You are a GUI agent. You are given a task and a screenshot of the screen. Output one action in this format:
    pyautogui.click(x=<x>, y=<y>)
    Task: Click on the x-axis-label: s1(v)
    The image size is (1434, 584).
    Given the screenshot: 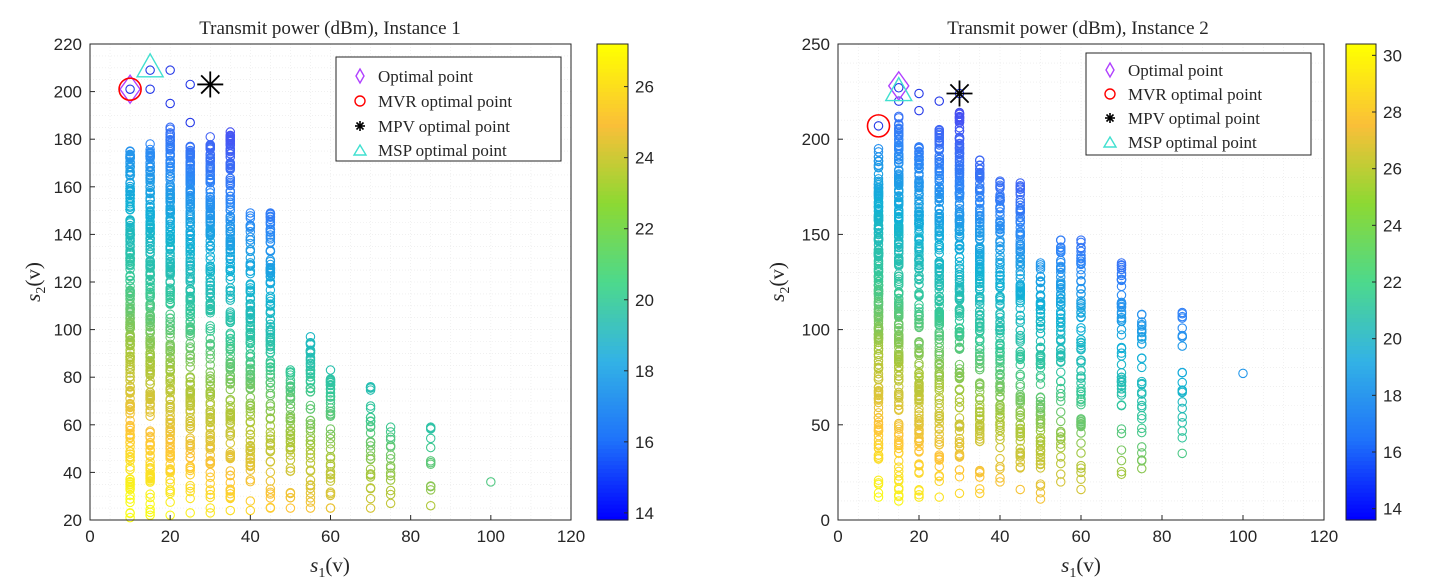 What is the action you would take?
    pyautogui.click(x=1081, y=567)
    